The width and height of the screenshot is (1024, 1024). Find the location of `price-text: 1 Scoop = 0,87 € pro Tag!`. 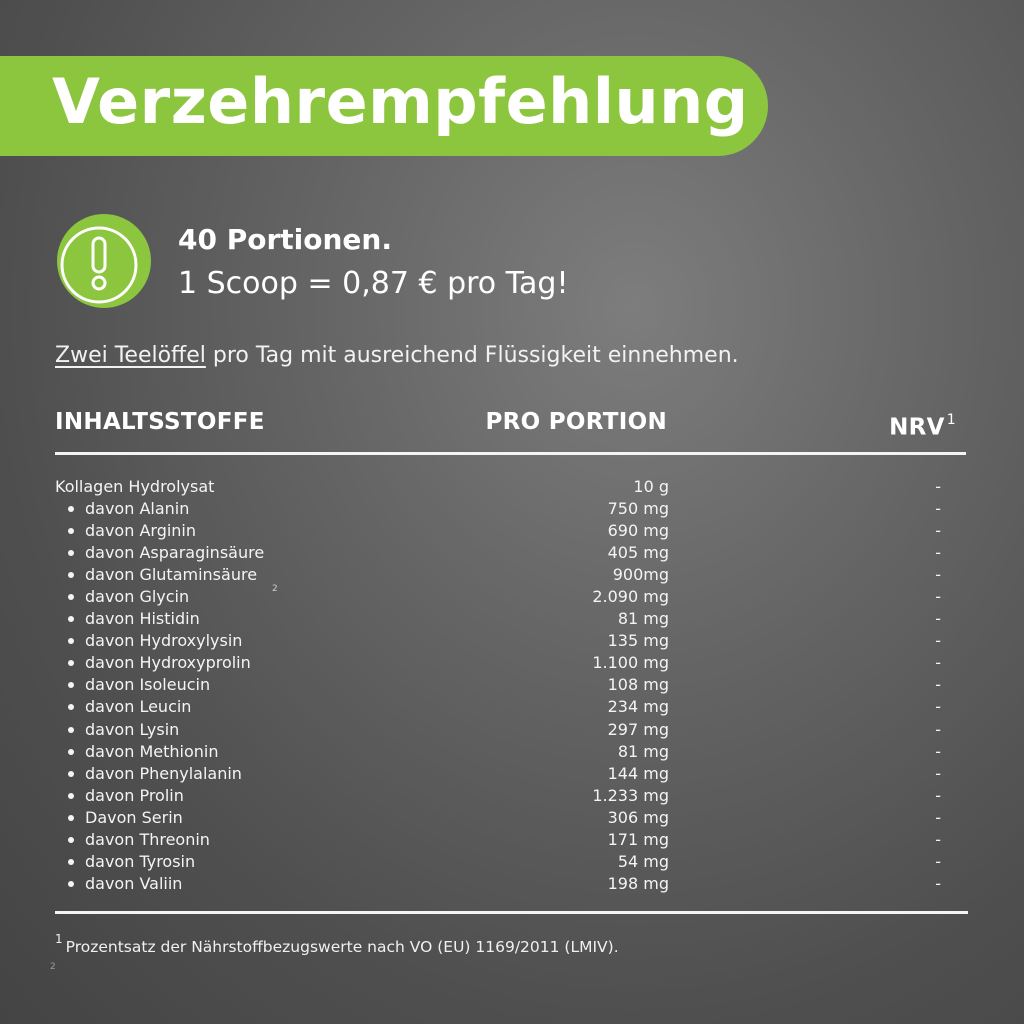

price-text: 1 Scoop = 0,87 € pro Tag! is located at coordinates (373, 283).